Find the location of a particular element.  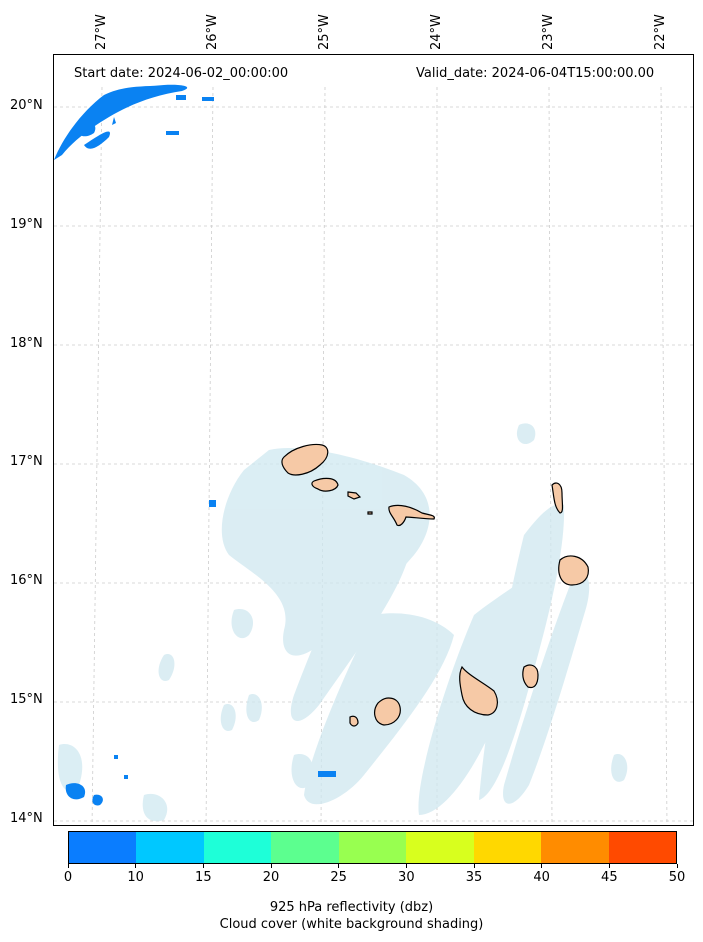

valid-date-label: Valid_date: 2024-06-04T15:00:00.00 is located at coordinates (535, 73).